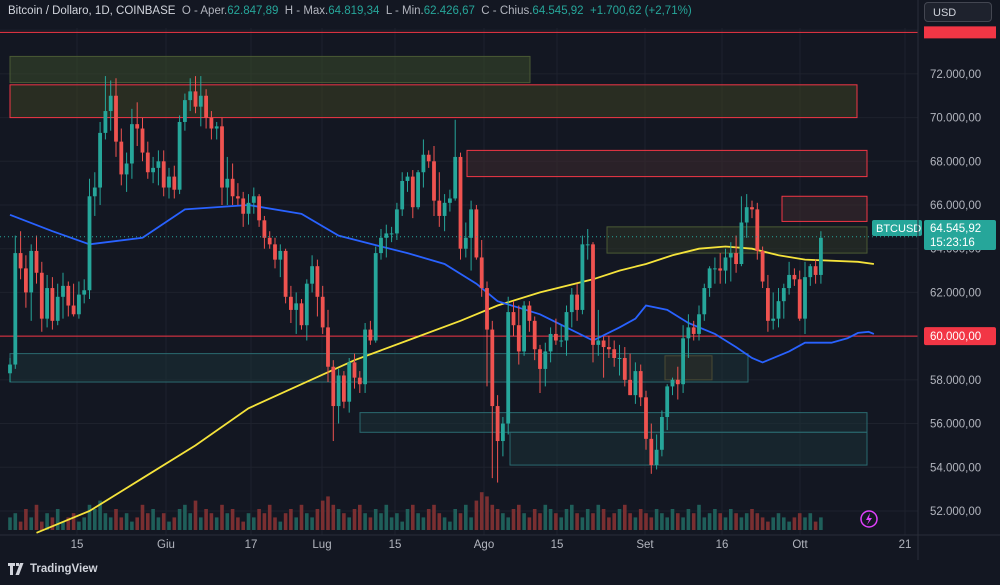 The height and width of the screenshot is (585, 1000). I want to click on tradingview-logo: TradingView, so click(53, 569).